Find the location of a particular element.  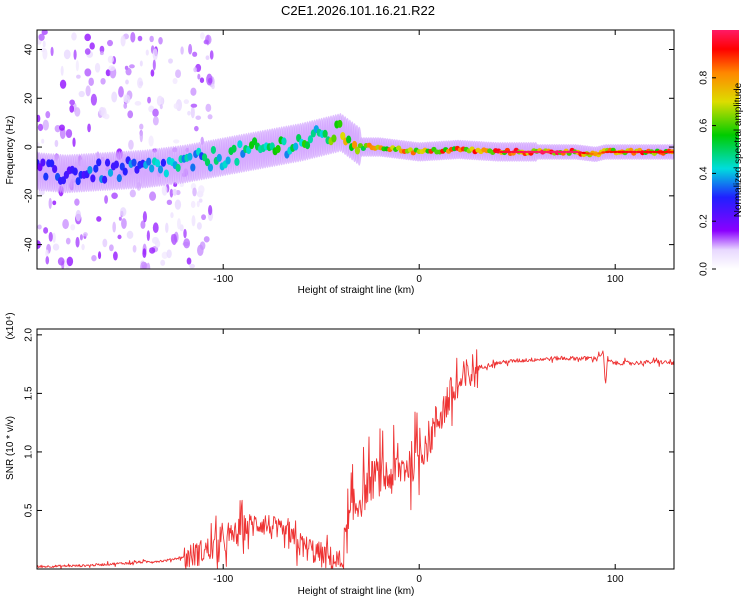

colorbar-label: Normalized spectral amplitude is located at coordinates (738, 149).